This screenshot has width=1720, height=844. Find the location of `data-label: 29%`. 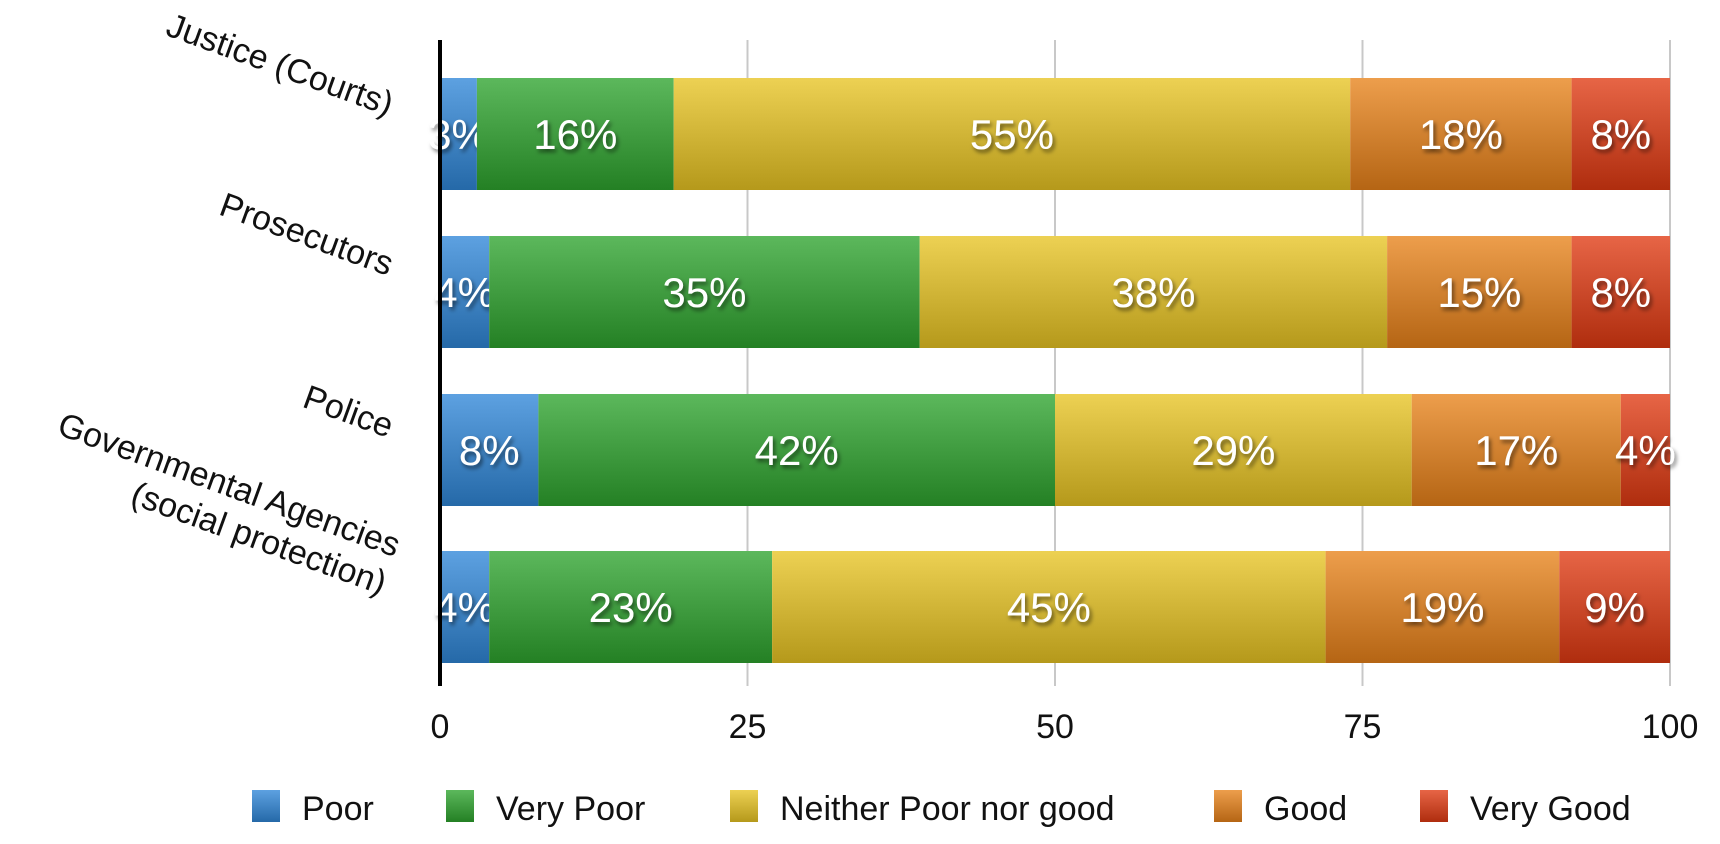

data-label: 29% is located at coordinates (1233, 450).